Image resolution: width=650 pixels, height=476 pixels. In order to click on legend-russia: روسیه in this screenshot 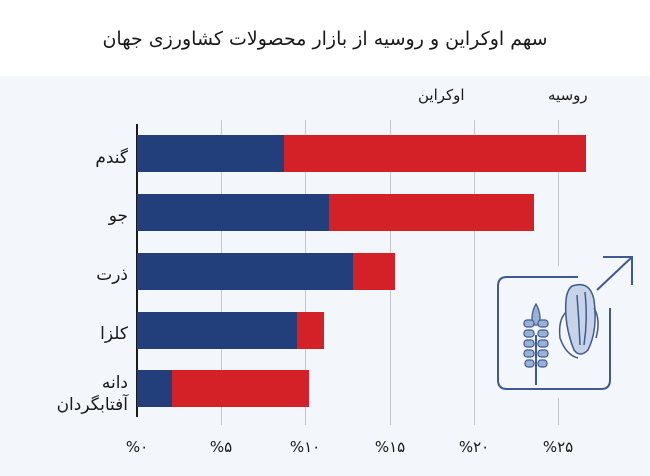, I will do `click(568, 95)`.